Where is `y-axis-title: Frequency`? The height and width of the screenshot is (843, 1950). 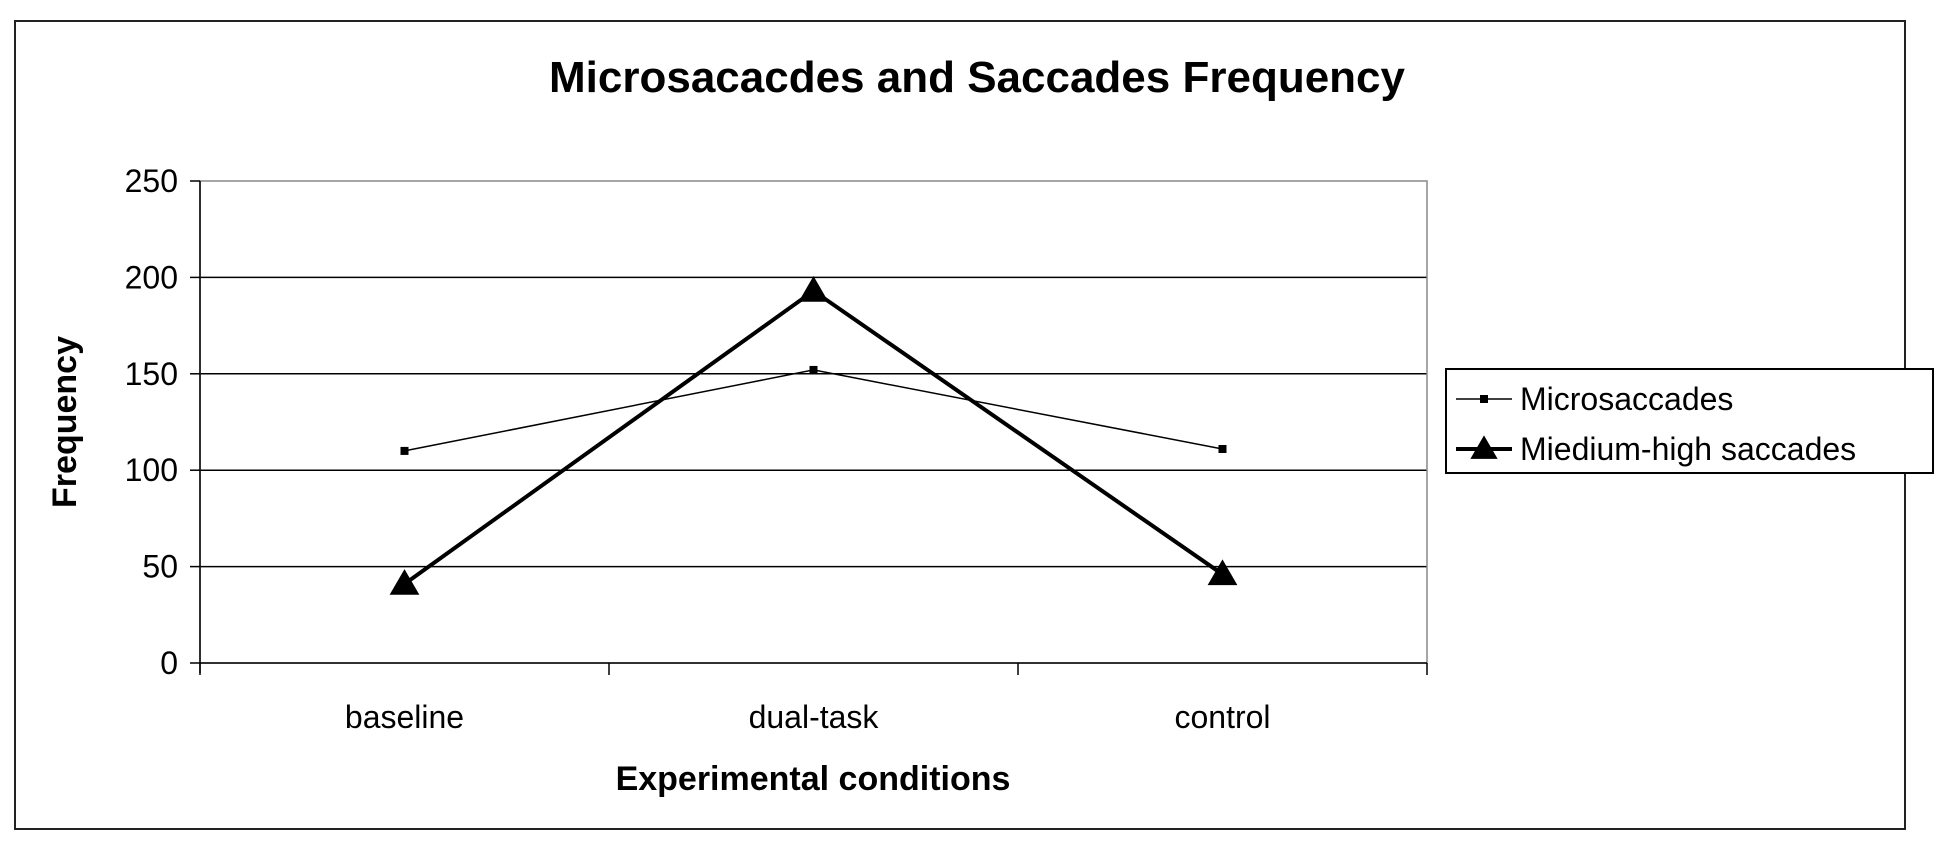
y-axis-title: Frequency is located at coordinates (65, 422).